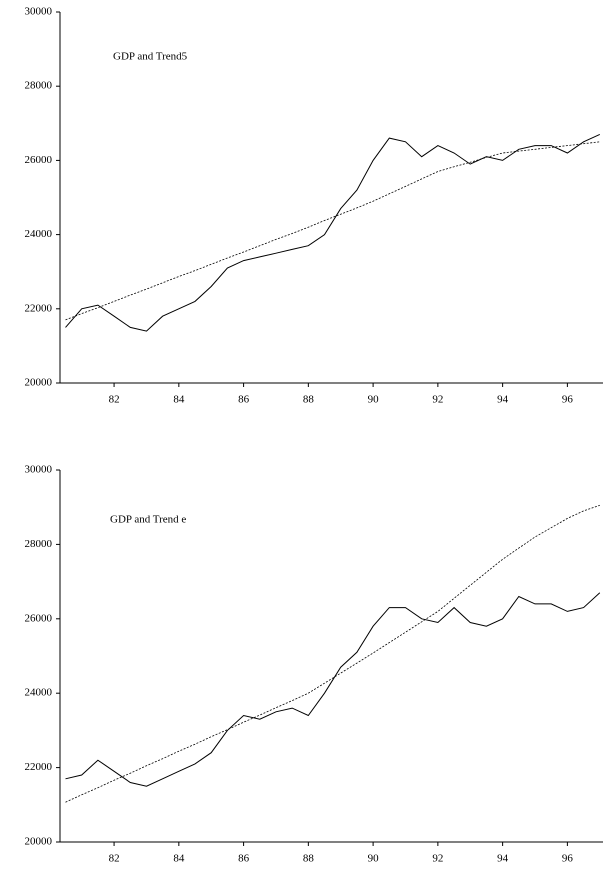 The height and width of the screenshot is (873, 603). What do you see at coordinates (150, 57) in the screenshot?
I see `chart-title: GDP and Trend5` at bounding box center [150, 57].